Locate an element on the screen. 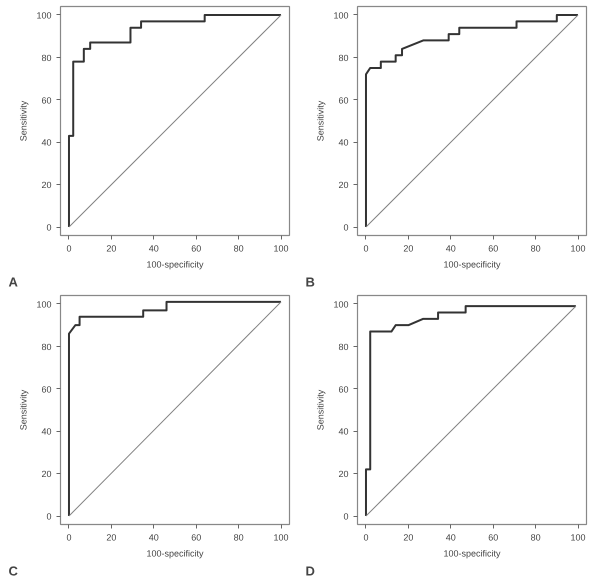 This screenshot has height=578, width=594. text: D is located at coordinates (310, 571).